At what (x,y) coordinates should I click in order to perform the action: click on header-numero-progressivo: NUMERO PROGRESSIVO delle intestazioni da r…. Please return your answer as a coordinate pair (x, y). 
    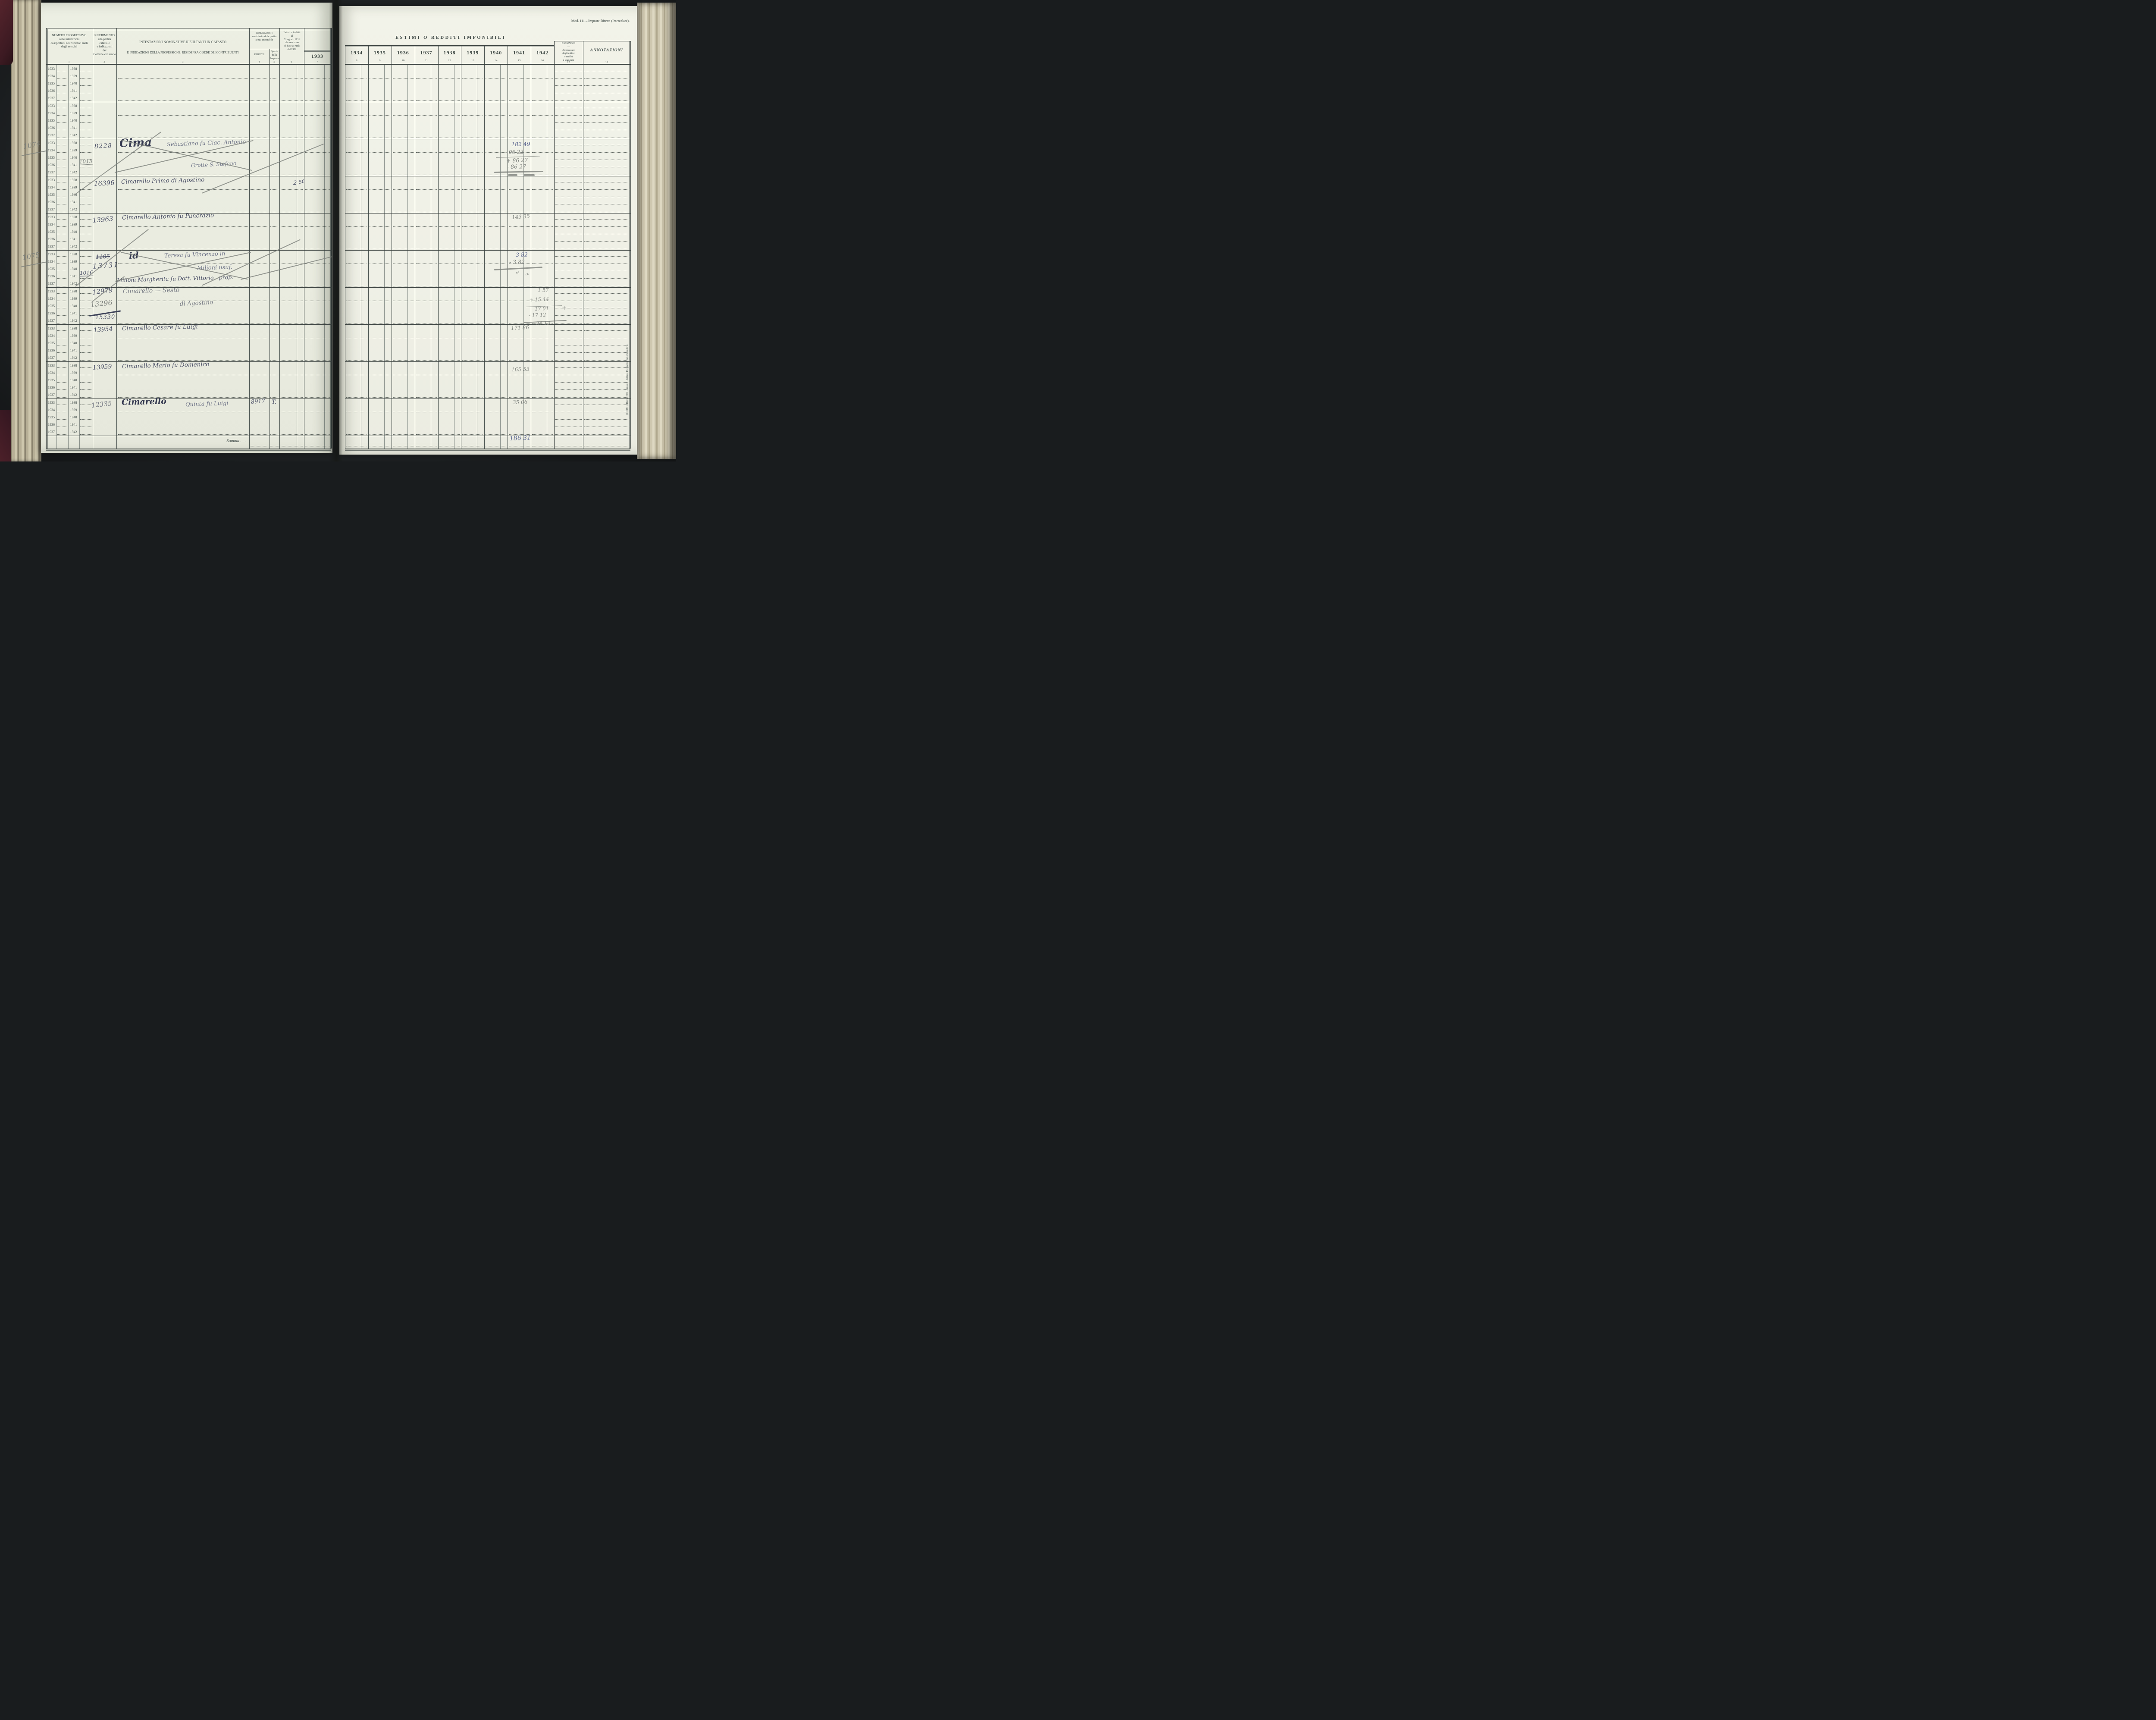
    Looking at the image, I should click on (69, 42).